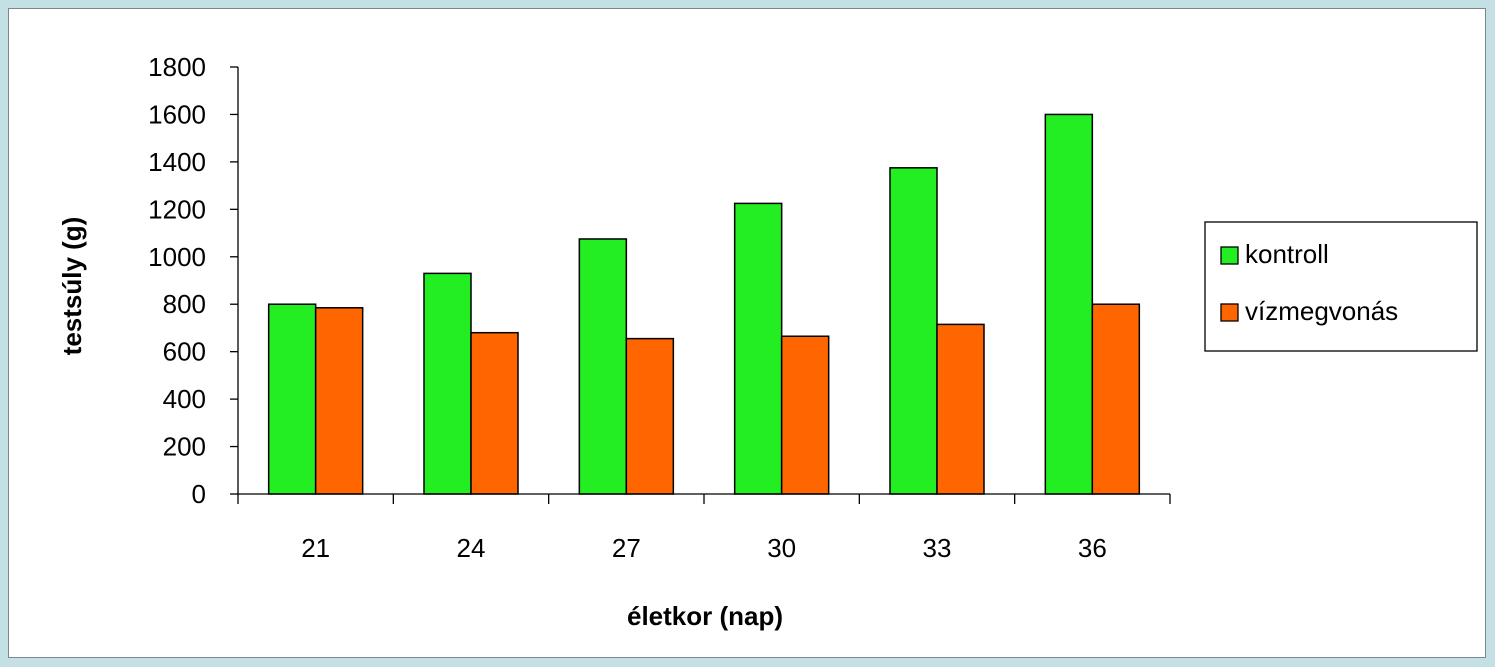  What do you see at coordinates (177, 209) in the screenshot?
I see `y-tick-label: 1200` at bounding box center [177, 209].